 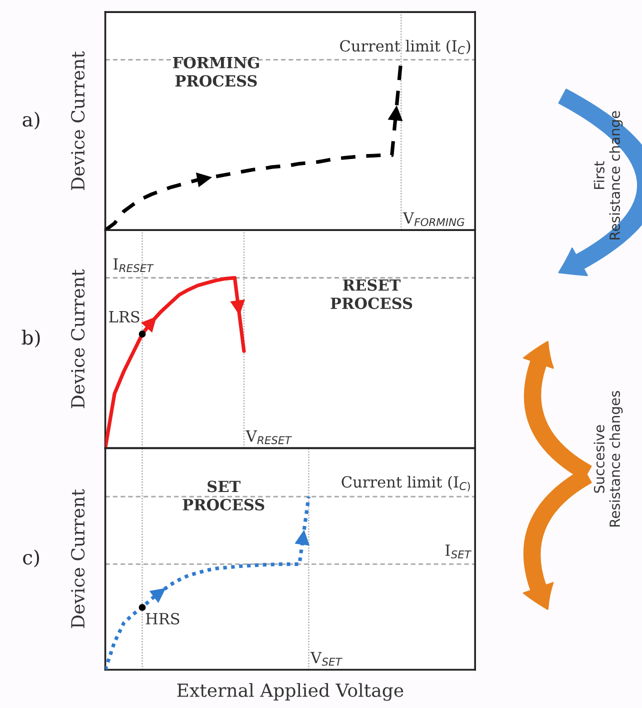 I want to click on annotation: V$_{SET}$, so click(x=326, y=659).